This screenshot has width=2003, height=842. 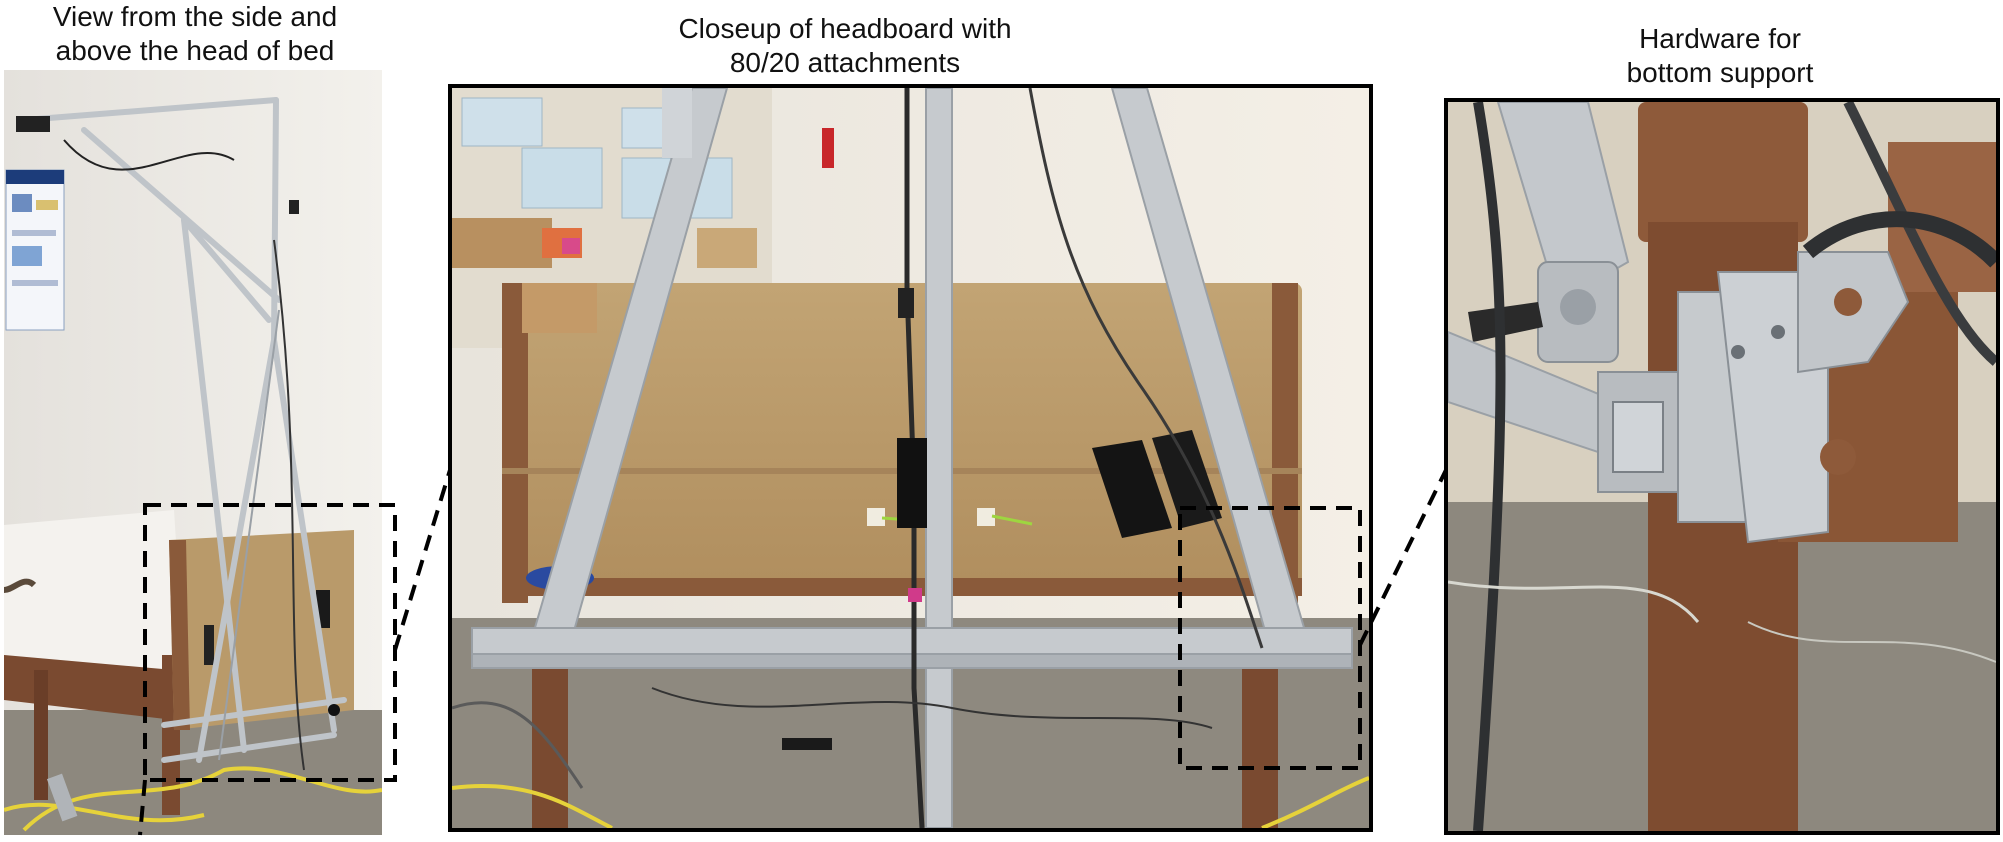 What do you see at coordinates (845, 62) in the screenshot?
I see `caption-line: 80/20 attachments` at bounding box center [845, 62].